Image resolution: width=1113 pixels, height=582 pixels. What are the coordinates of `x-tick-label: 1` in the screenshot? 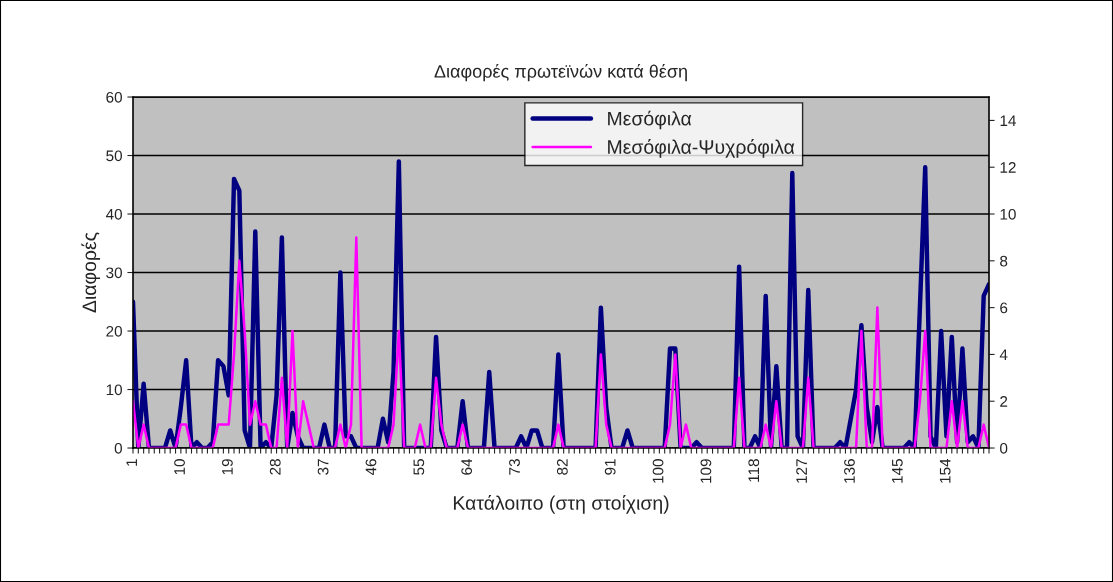 It's located at (131, 462).